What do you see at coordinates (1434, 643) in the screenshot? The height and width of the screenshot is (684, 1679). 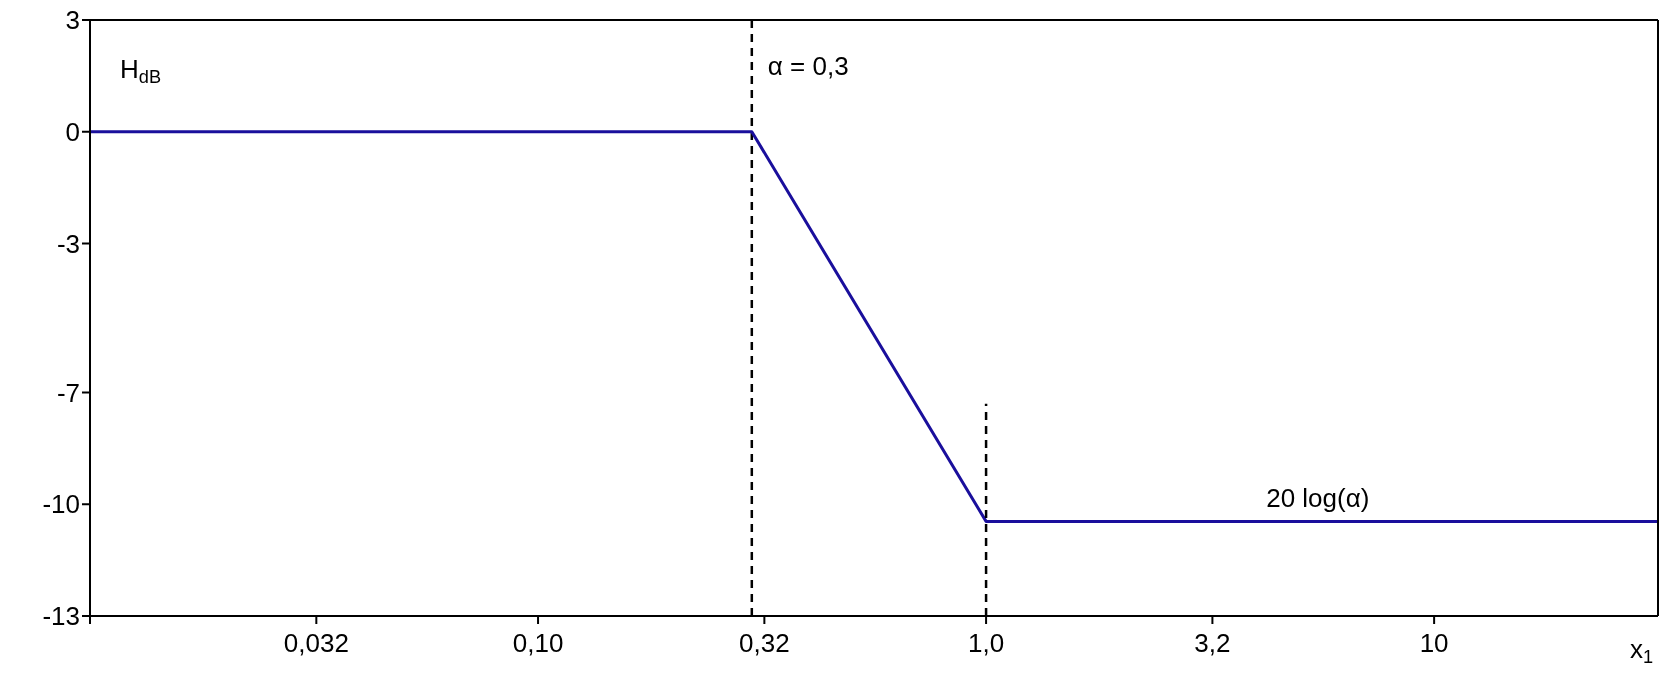 I see `x-tick-label: 10` at bounding box center [1434, 643].